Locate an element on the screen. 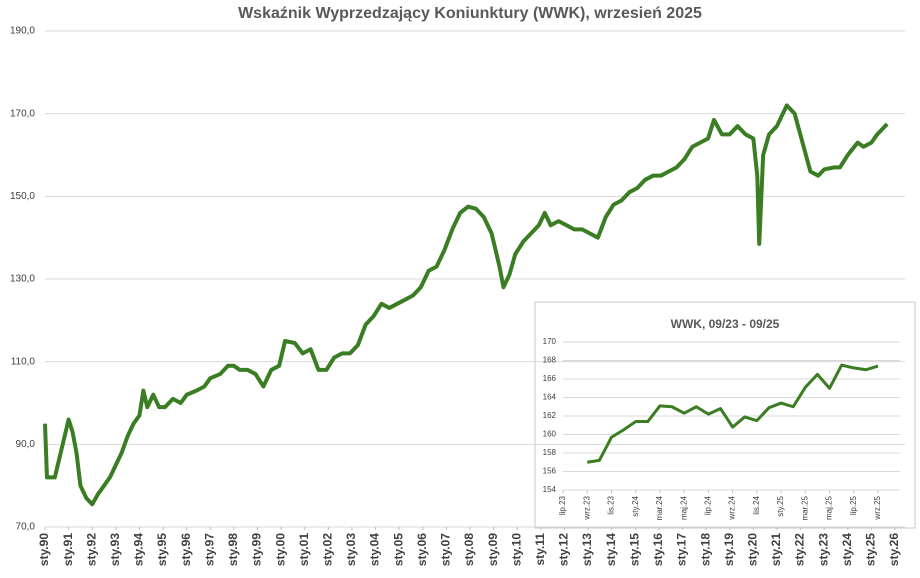 This screenshot has height=578, width=920. x-tick-label: sty.21 is located at coordinates (776, 549).